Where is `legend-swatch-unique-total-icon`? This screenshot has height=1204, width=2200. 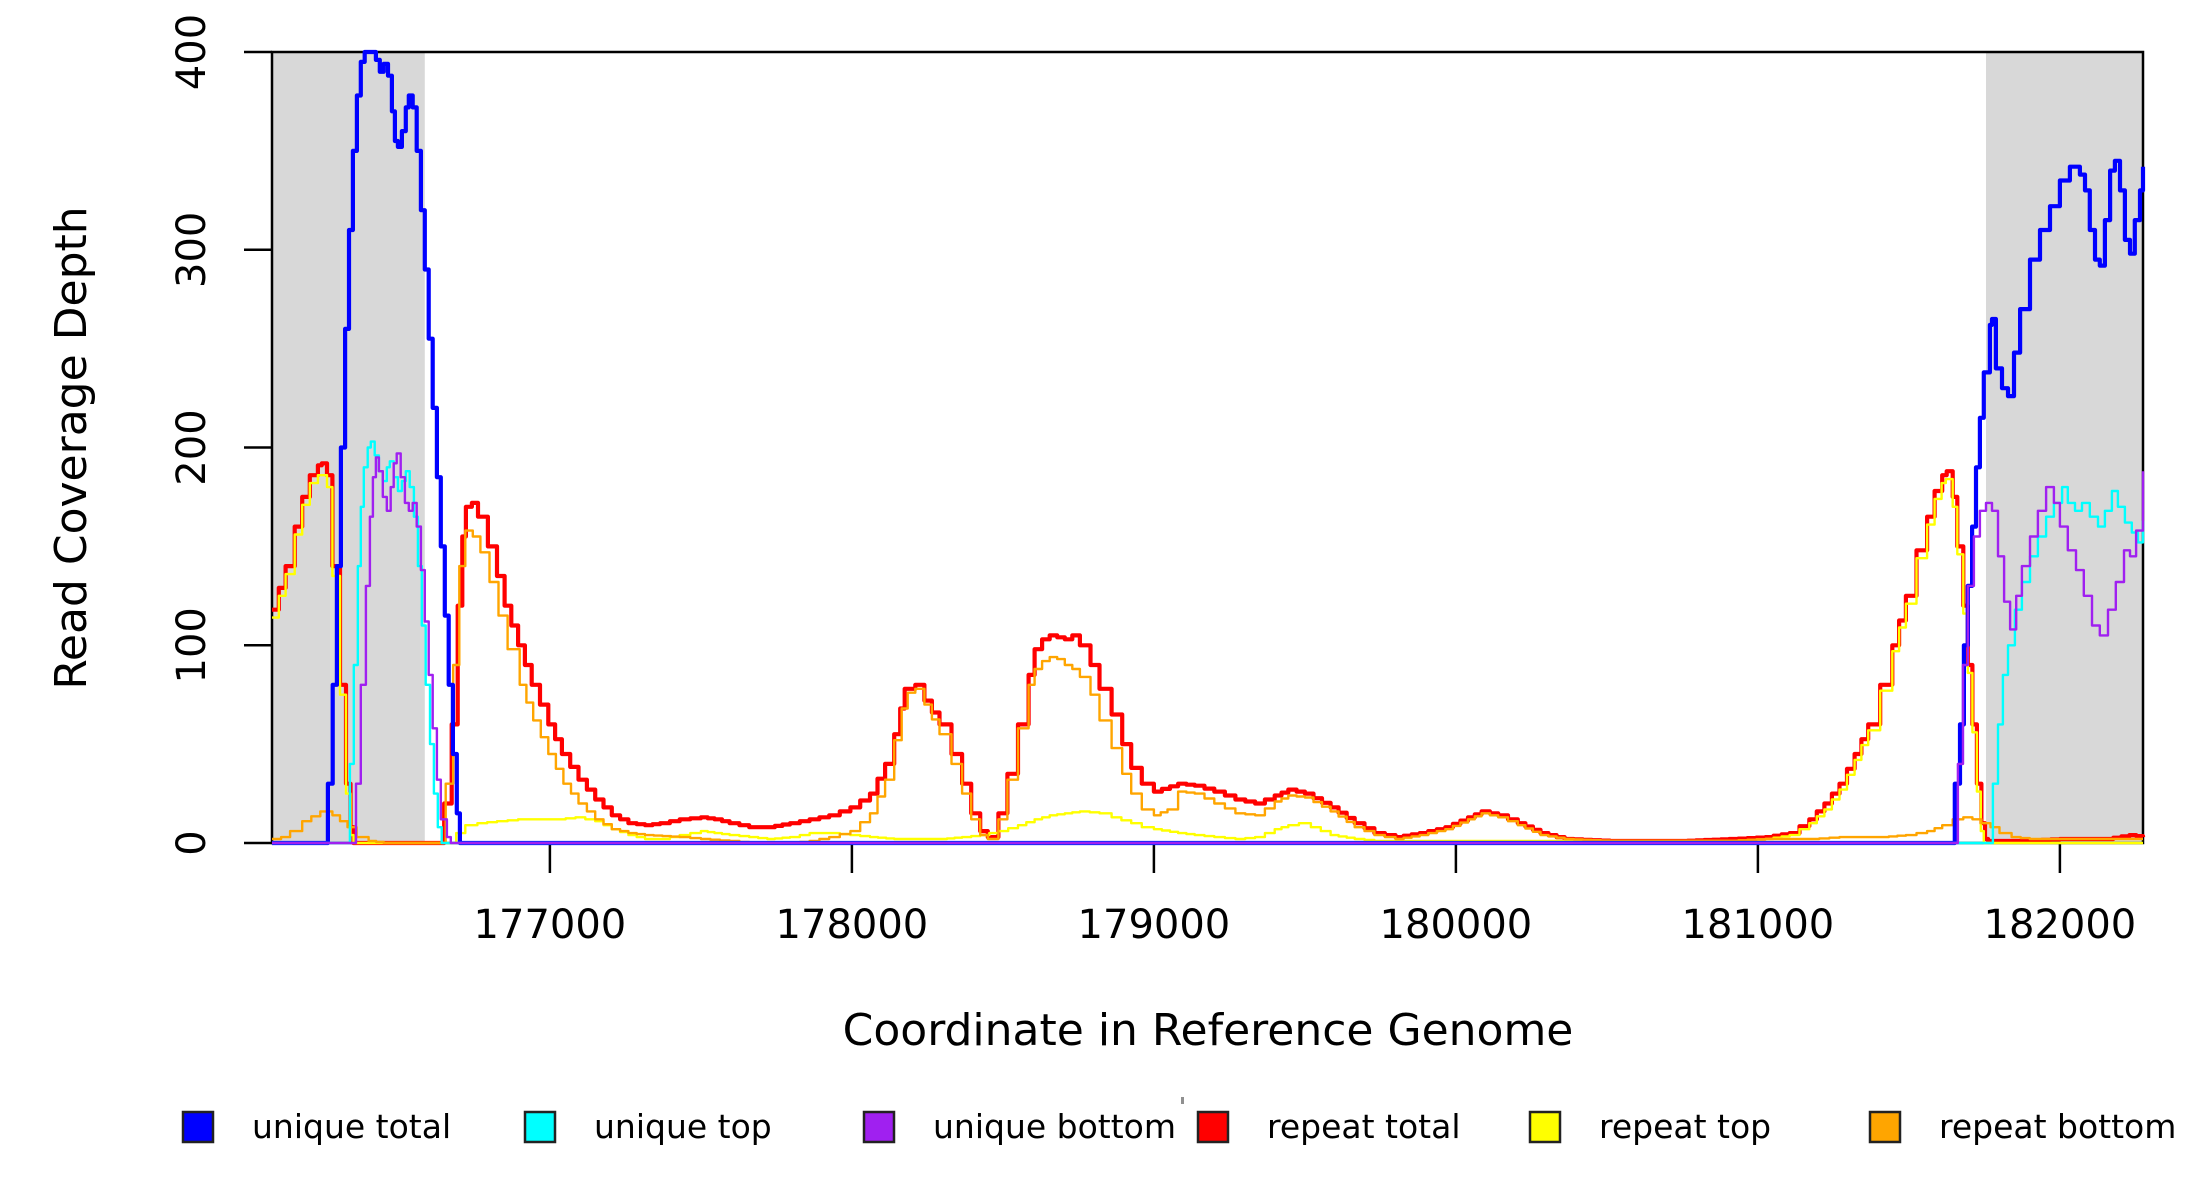 legend-swatch-unique-total-icon is located at coordinates (198, 1127).